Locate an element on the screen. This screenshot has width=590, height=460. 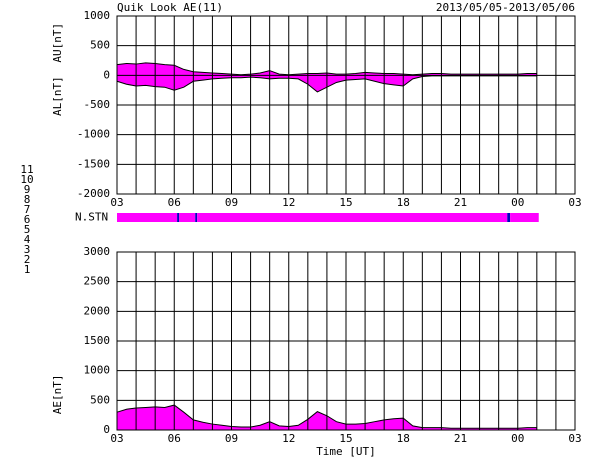
y-tick-label: 2000 is located at coordinates (97, 310).